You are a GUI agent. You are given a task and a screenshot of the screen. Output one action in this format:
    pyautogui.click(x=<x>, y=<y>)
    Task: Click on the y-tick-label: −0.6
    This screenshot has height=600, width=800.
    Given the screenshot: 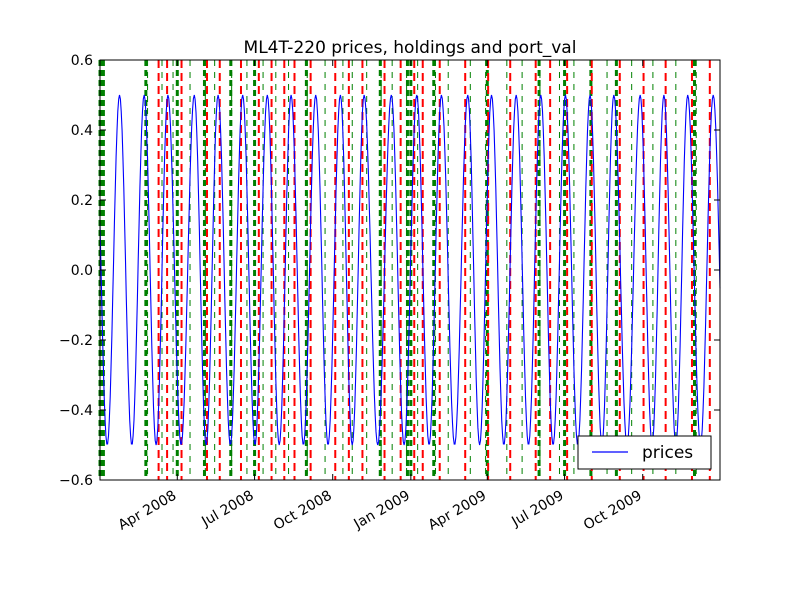 What is the action you would take?
    pyautogui.click(x=76, y=481)
    